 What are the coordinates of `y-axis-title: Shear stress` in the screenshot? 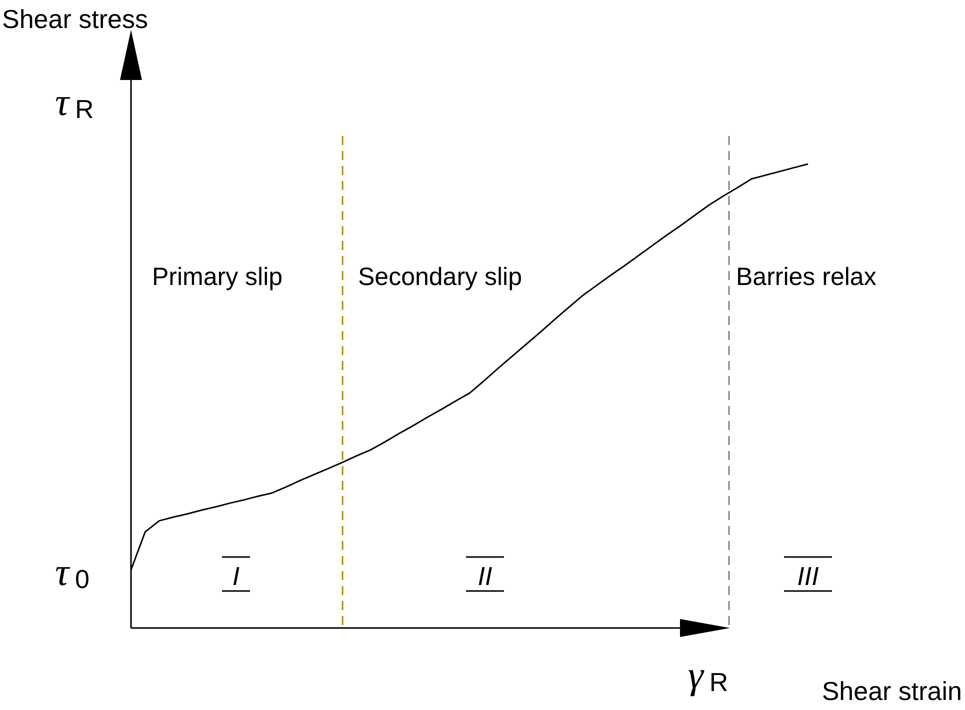 It's located at (75, 19).